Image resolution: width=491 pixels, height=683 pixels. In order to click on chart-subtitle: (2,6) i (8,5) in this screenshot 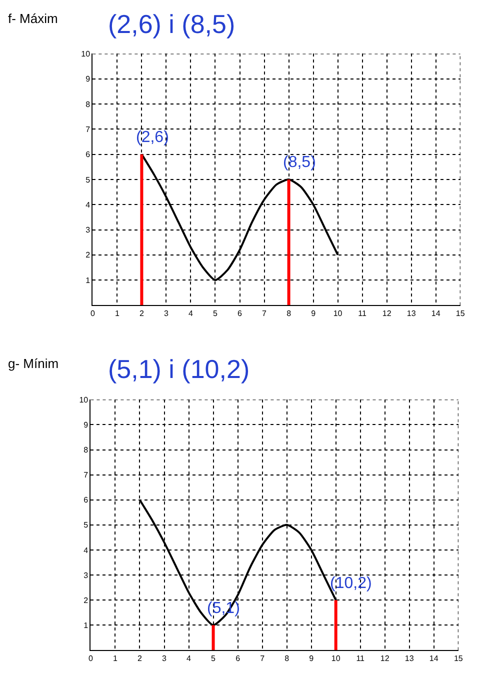, I will do `click(172, 24)`.